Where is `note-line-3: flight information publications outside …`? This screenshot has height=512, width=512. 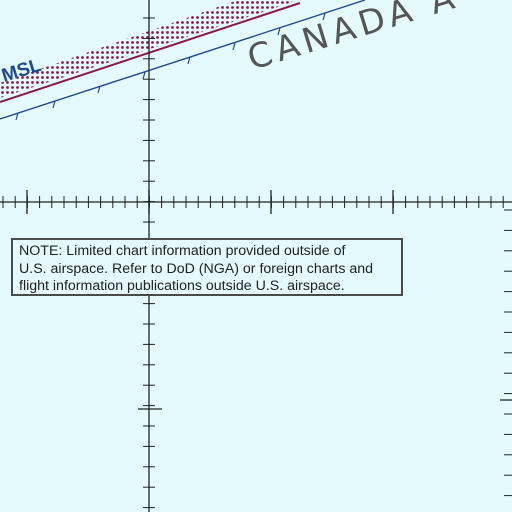 note-line-3: flight information publications outside … is located at coordinates (182, 286).